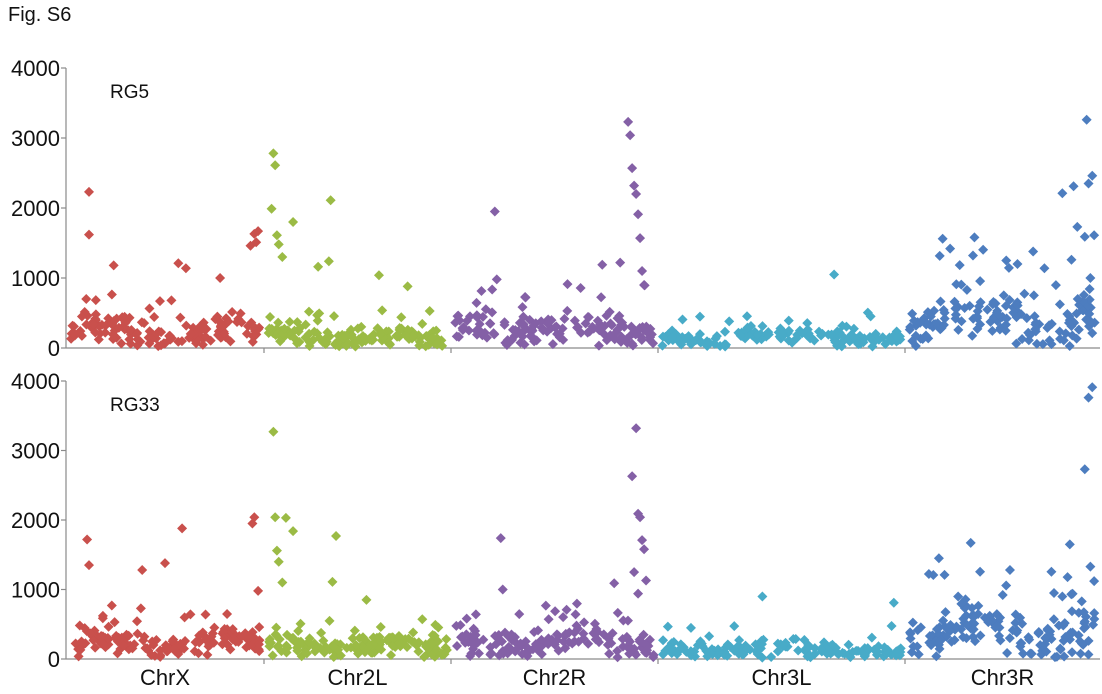  I want to click on x-category-label: Chr2R, so click(555, 677).